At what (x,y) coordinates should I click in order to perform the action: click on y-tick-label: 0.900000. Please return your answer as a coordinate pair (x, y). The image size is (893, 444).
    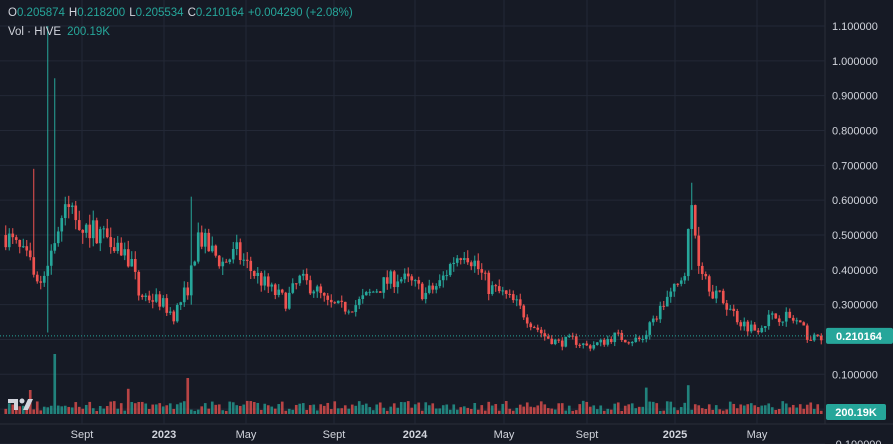
    Looking at the image, I should click on (855, 97).